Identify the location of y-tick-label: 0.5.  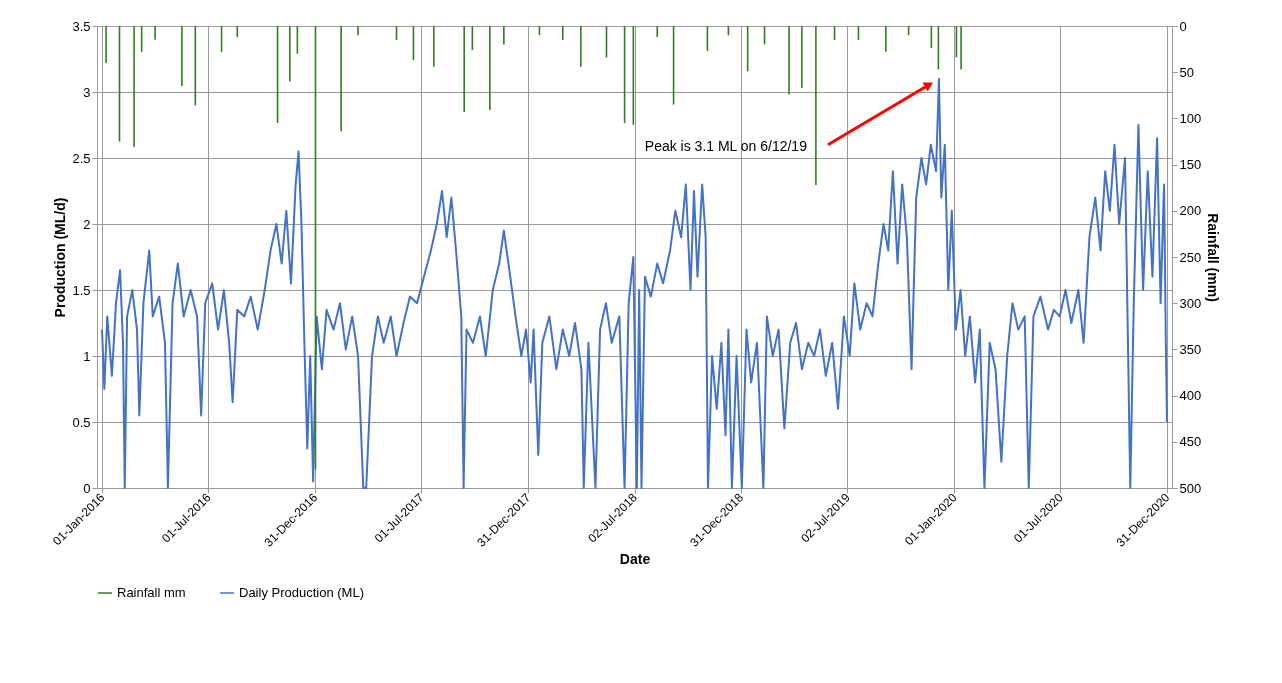
(81, 422).